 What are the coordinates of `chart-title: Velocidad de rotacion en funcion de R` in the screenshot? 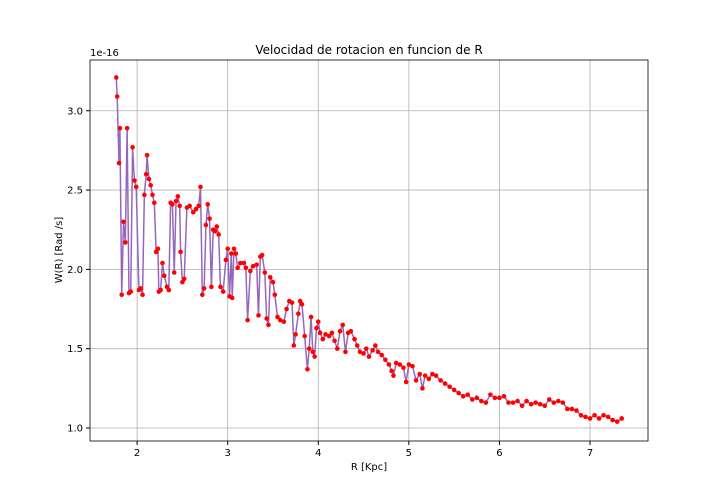 It's located at (368, 50).